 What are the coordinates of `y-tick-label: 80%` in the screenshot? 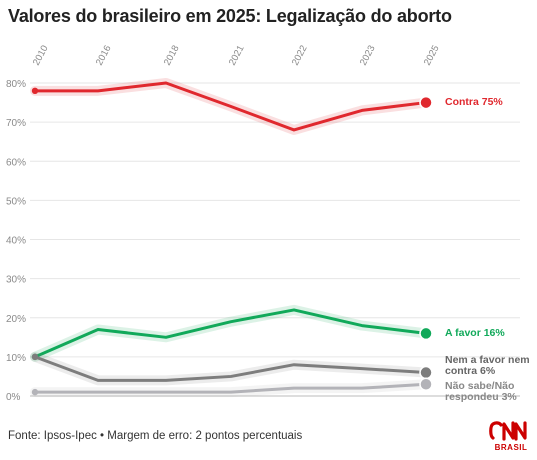 It's located at (16, 84).